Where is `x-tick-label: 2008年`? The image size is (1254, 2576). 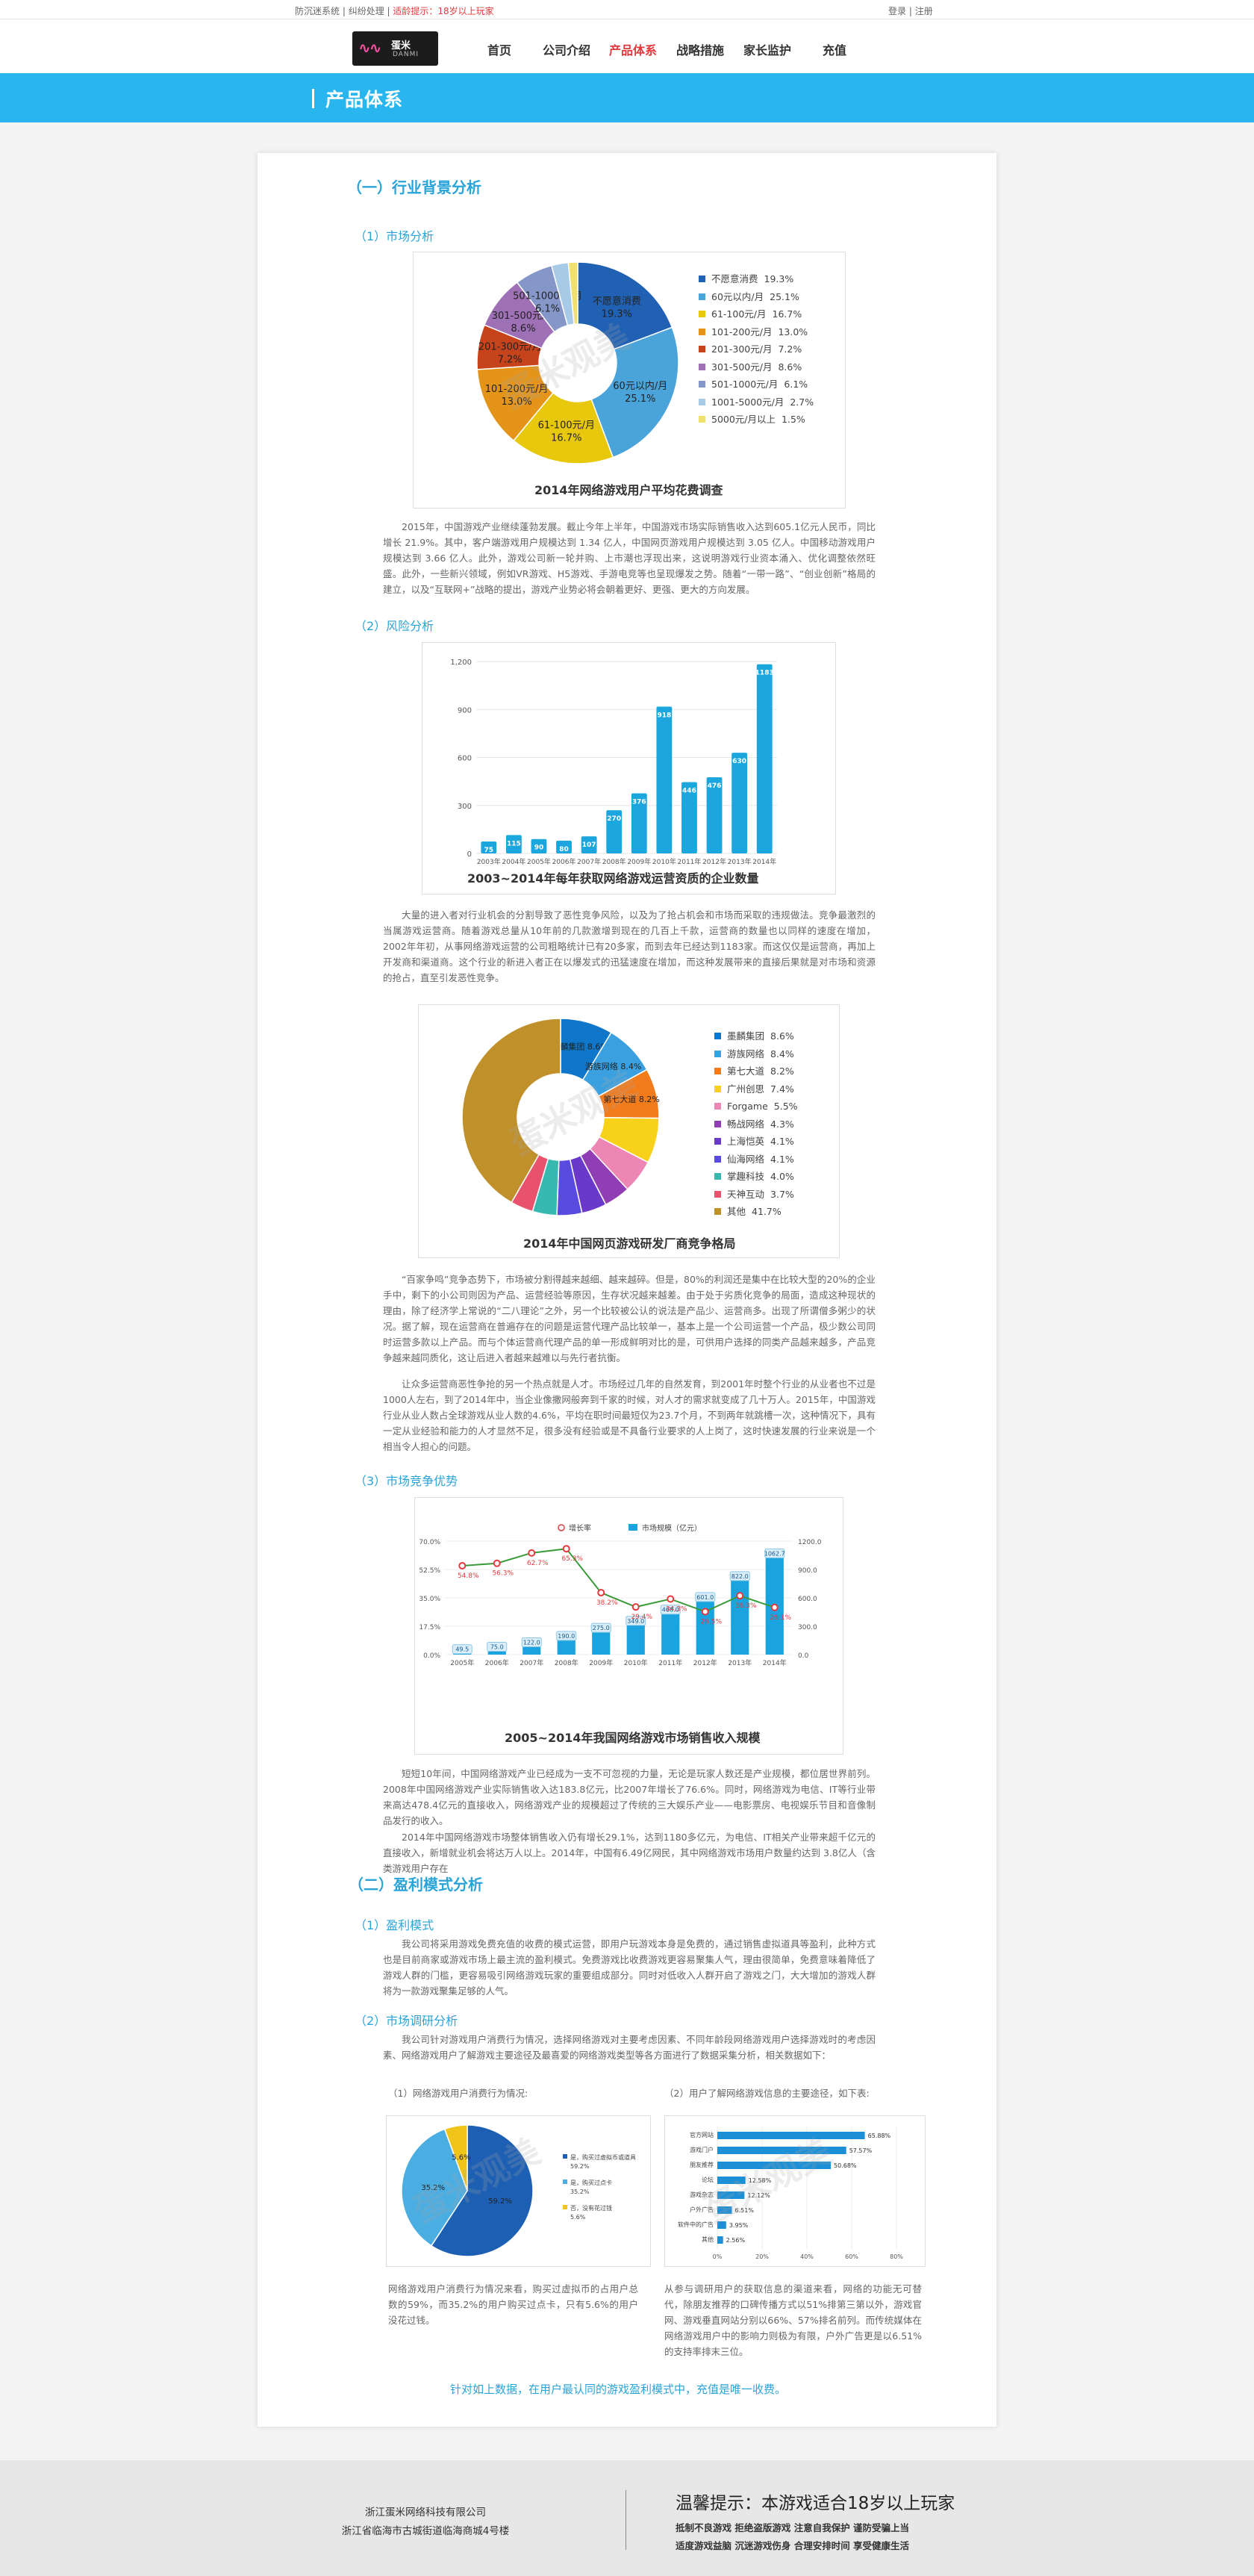 x-tick-label: 2008年 is located at coordinates (614, 861).